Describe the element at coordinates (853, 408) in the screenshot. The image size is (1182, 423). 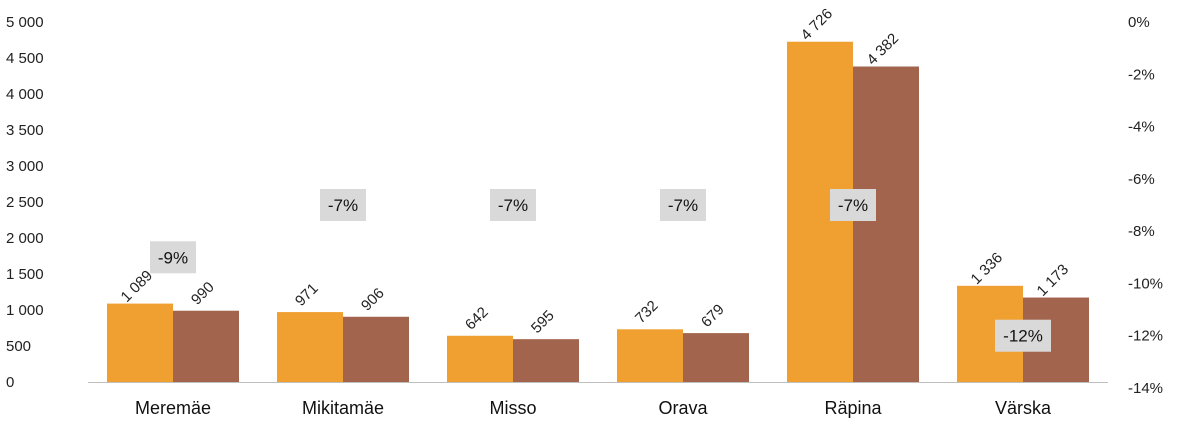
I see `category-label: Räpina` at that location.